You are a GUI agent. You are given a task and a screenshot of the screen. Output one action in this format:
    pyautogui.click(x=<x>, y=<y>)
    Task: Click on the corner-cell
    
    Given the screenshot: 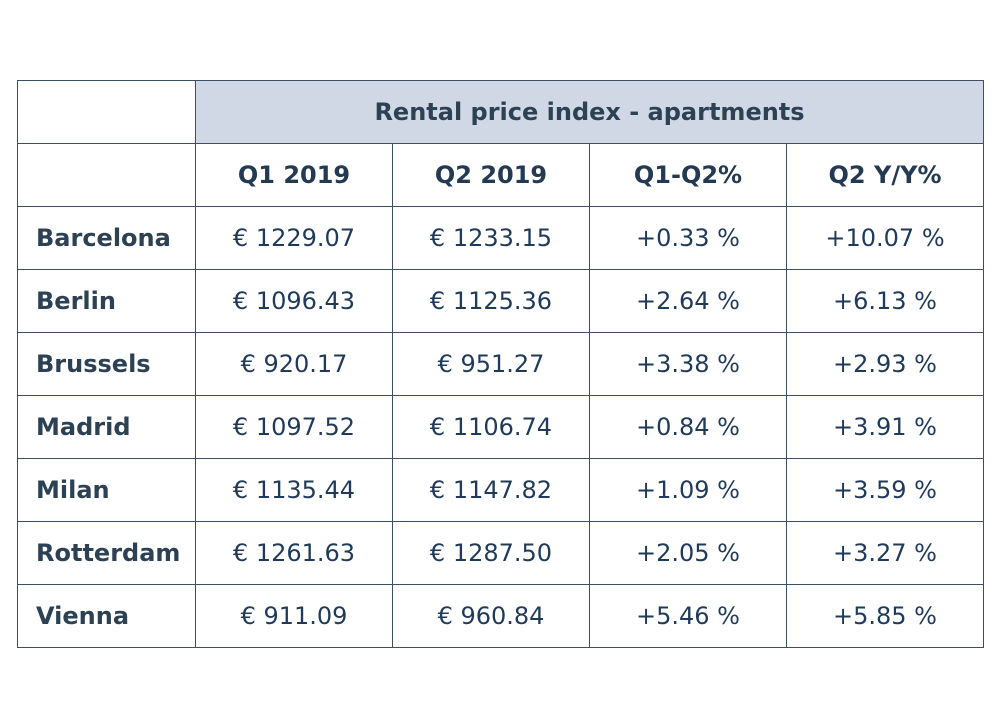 What is the action you would take?
    pyautogui.click(x=106, y=112)
    